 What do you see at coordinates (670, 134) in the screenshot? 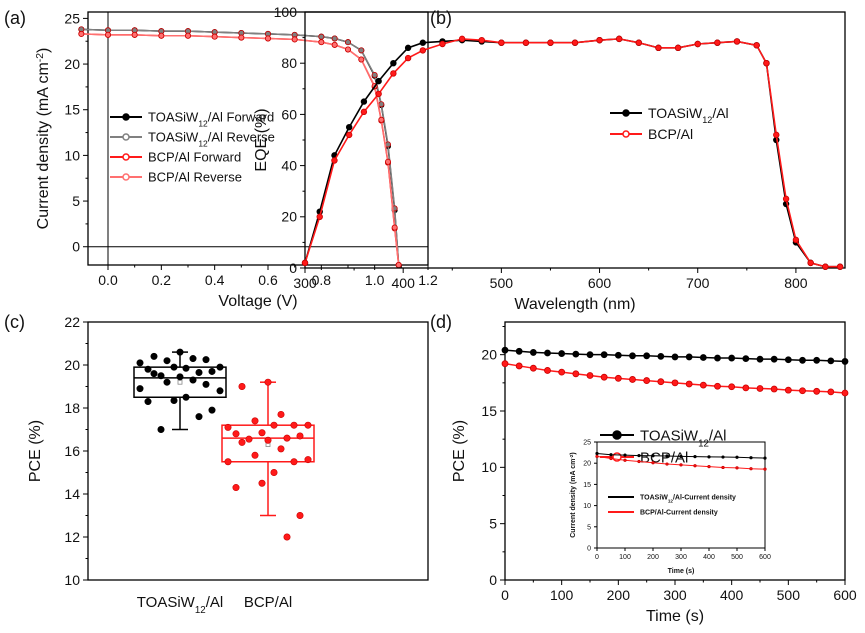
I see `legend-entry: BCP/Al` at bounding box center [670, 134].